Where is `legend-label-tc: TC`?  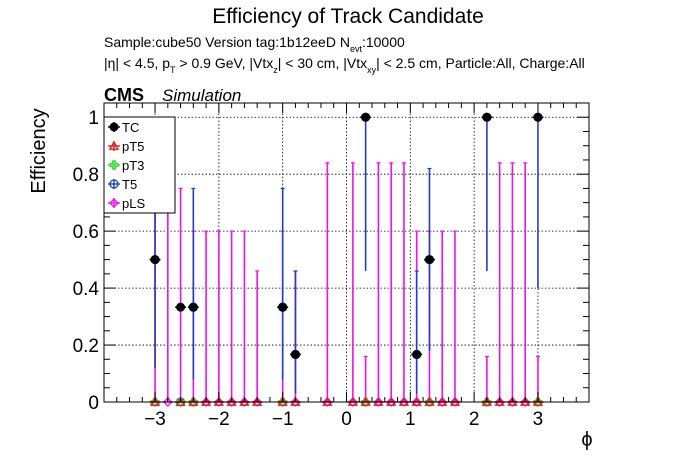 legend-label-tc: TC is located at coordinates (130, 127).